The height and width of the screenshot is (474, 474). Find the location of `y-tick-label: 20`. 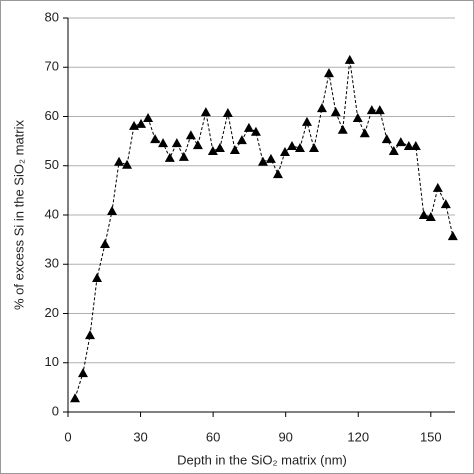

y-tick-label: 20 is located at coordinates (52, 312).